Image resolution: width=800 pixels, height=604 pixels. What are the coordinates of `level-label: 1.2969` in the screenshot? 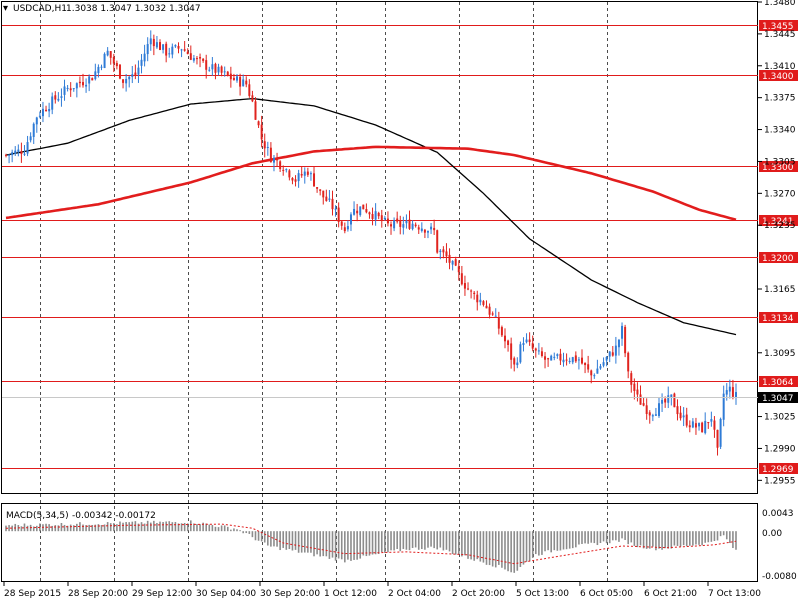 It's located at (778, 470).